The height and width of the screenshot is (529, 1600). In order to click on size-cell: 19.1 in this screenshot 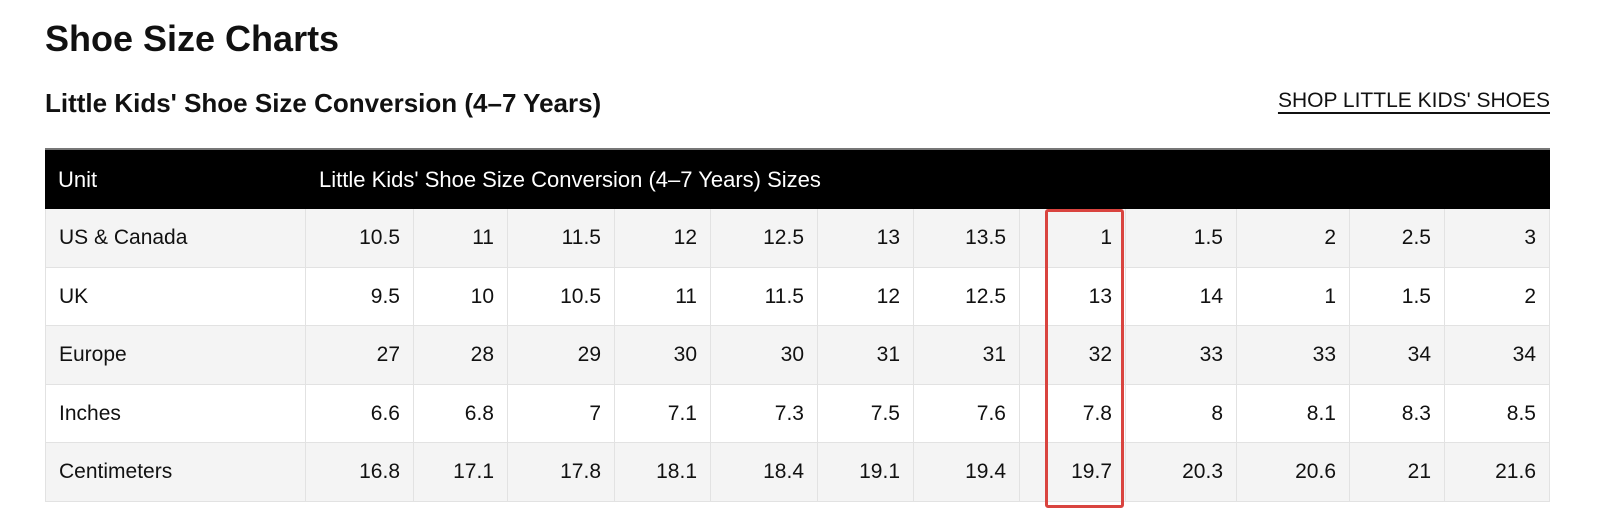, I will do `click(866, 472)`.